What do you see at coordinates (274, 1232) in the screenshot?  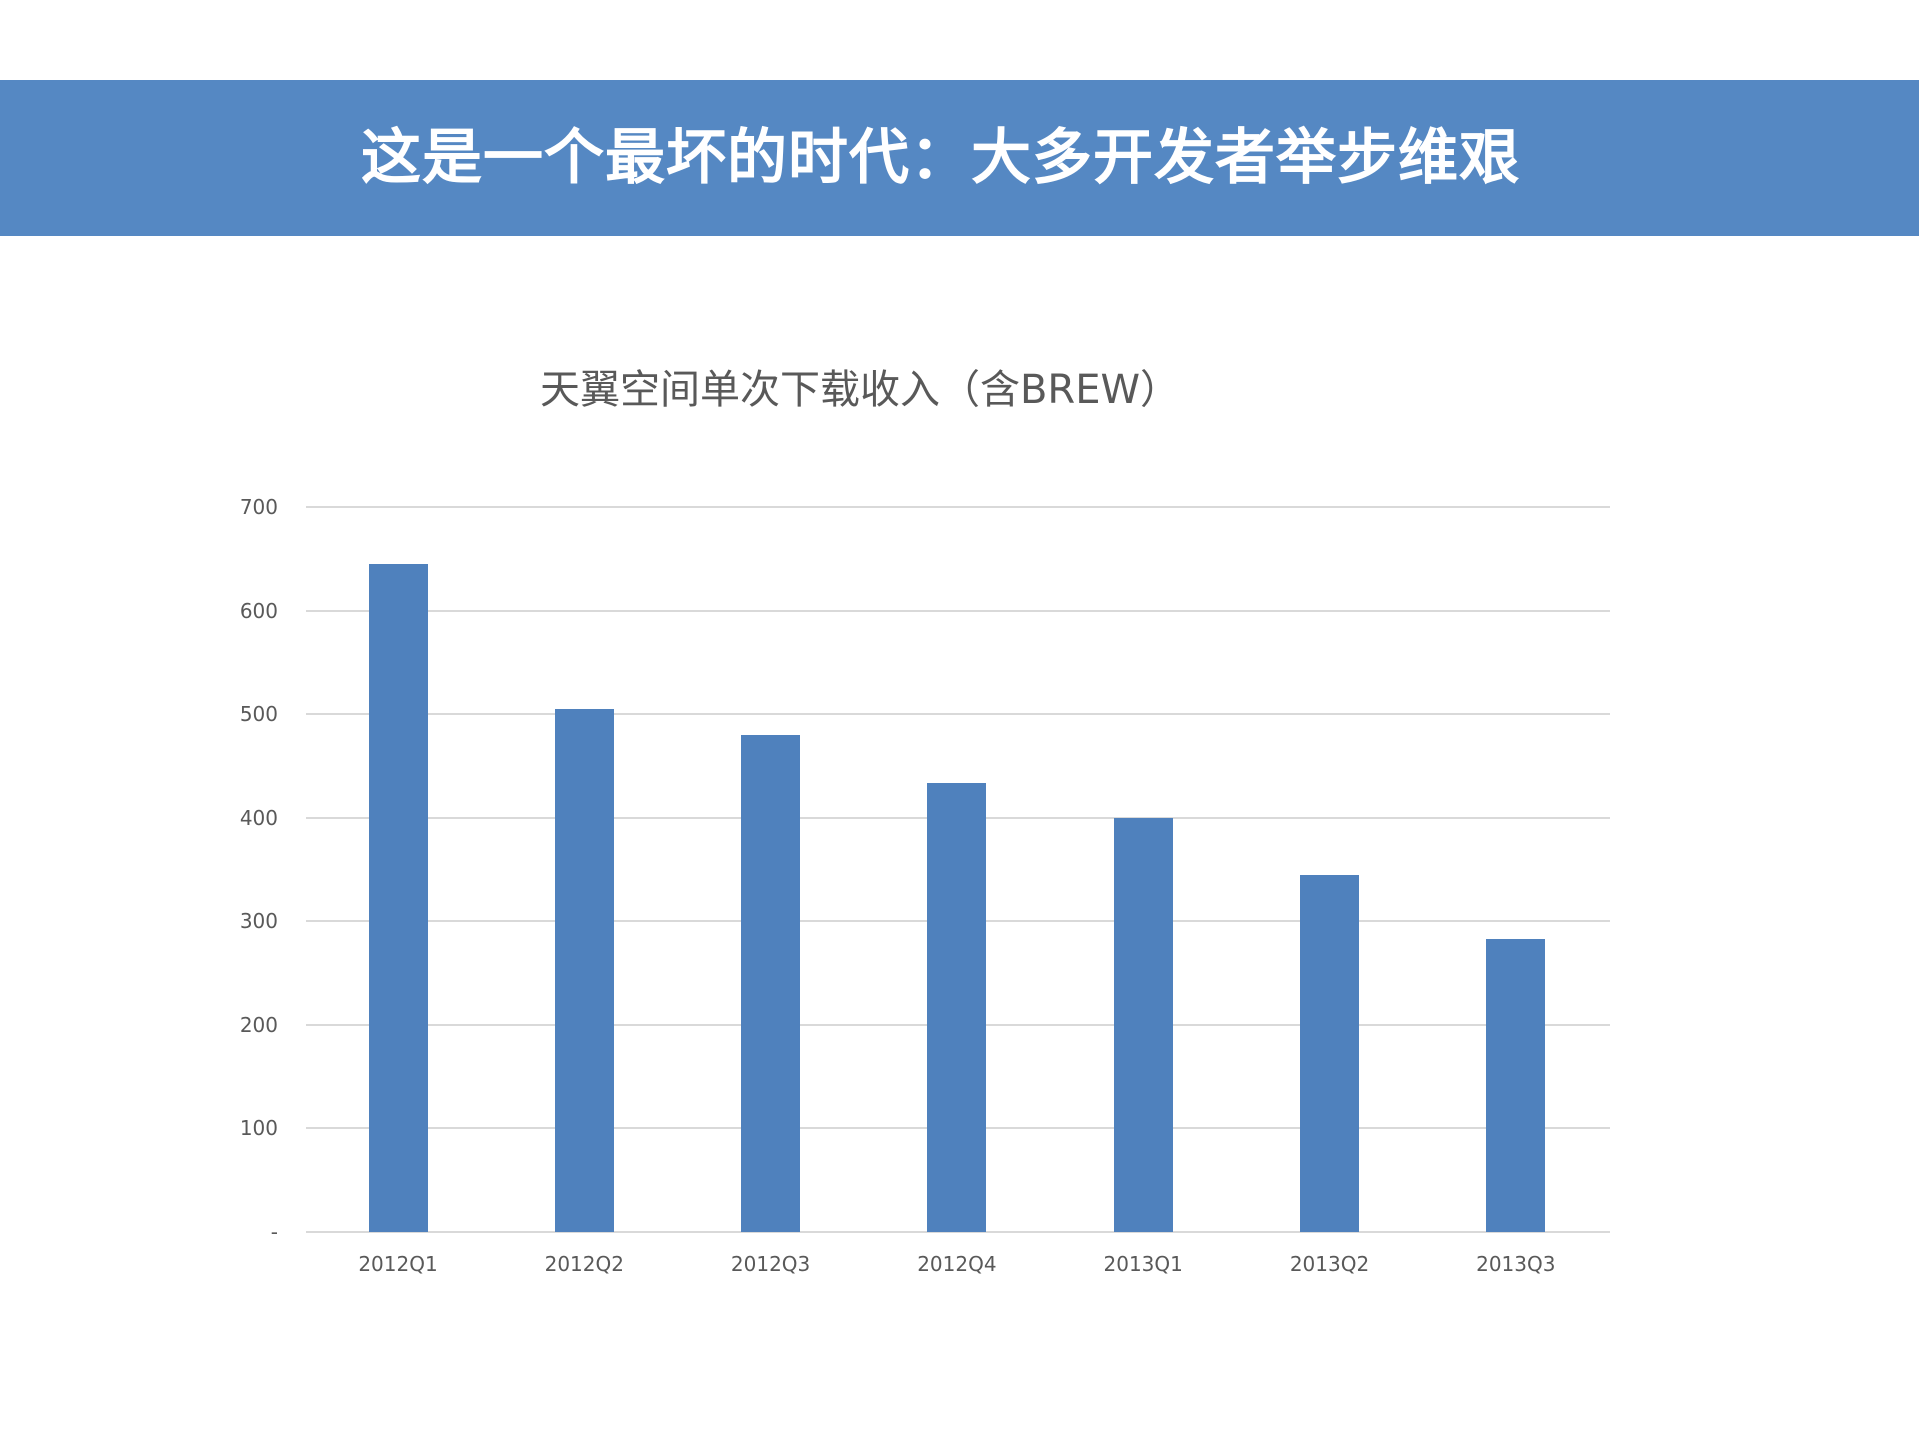 I see `y-axis-tick-label: -` at bounding box center [274, 1232].